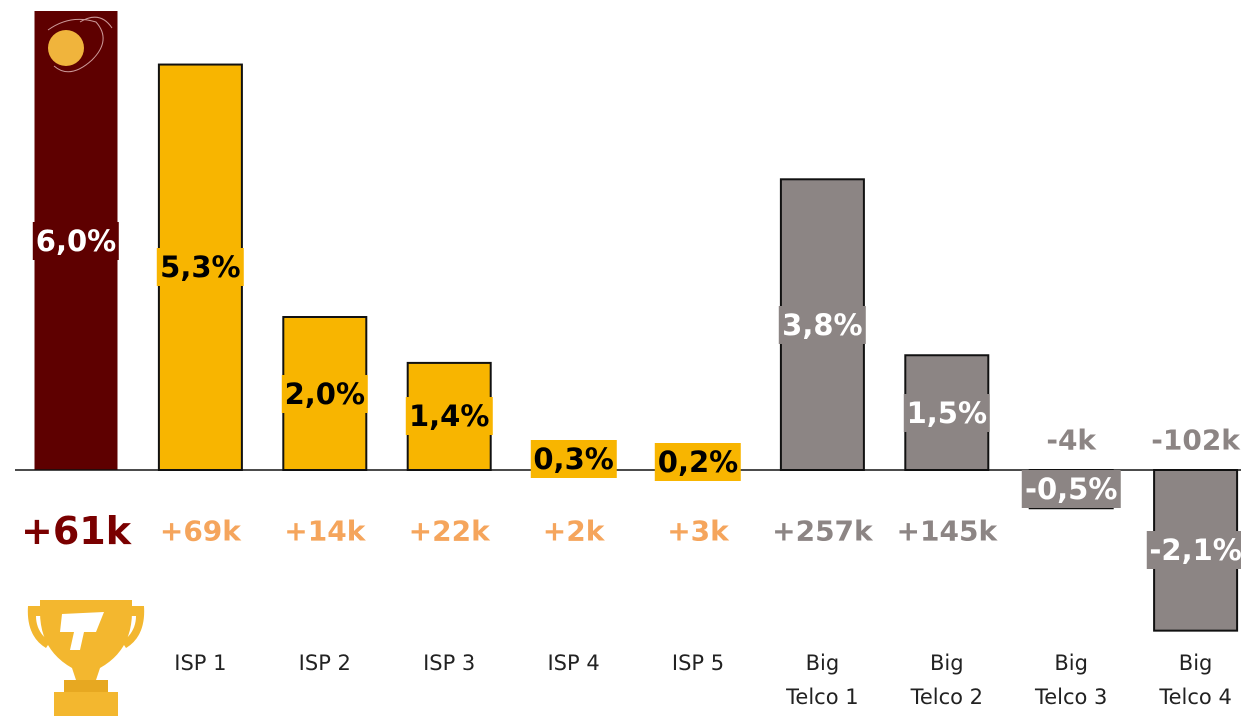 This screenshot has width=1241, height=716. What do you see at coordinates (698, 531) in the screenshot?
I see `change-label: +3k` at bounding box center [698, 531].